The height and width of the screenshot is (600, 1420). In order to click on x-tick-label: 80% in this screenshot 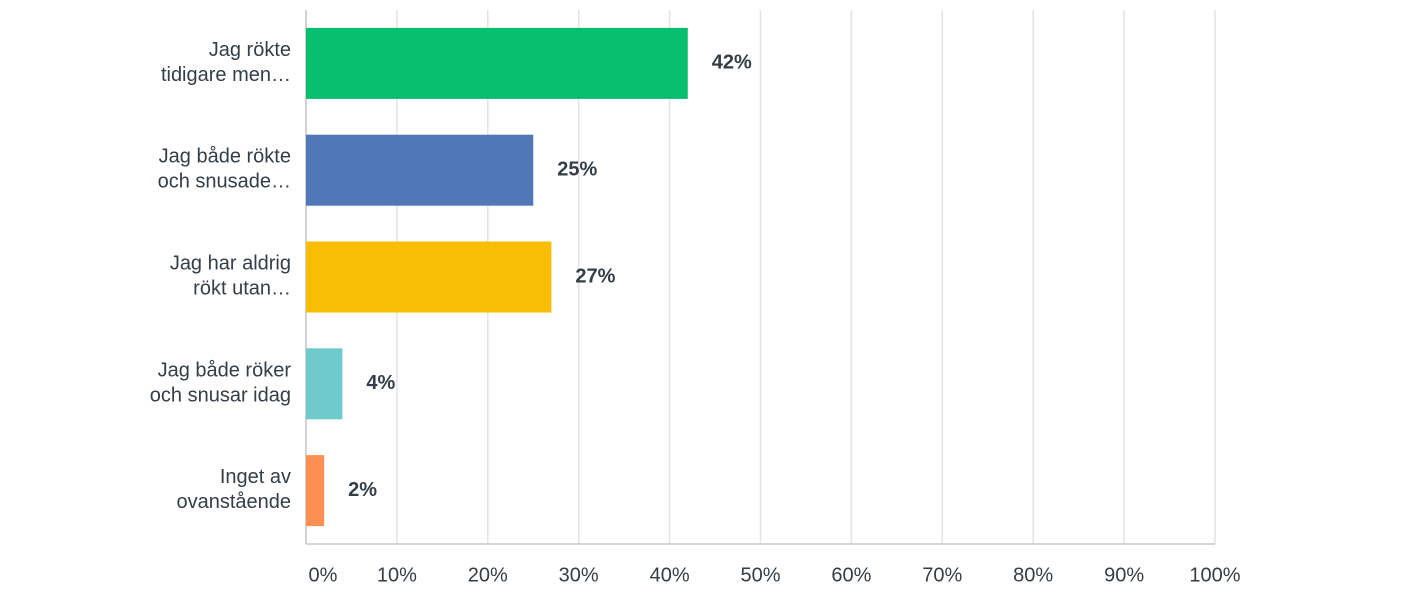, I will do `click(1033, 575)`.